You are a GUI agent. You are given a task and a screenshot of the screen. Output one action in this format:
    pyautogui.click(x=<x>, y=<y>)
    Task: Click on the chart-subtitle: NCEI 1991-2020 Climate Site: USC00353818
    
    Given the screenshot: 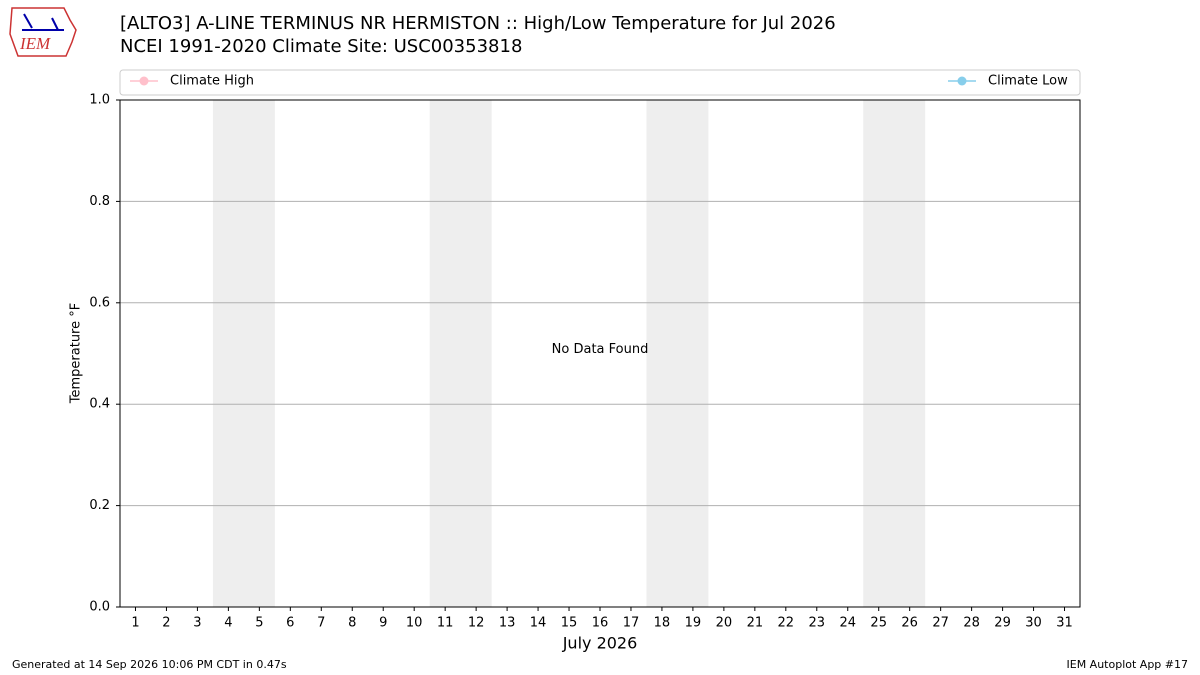 What is the action you would take?
    pyautogui.click(x=321, y=46)
    